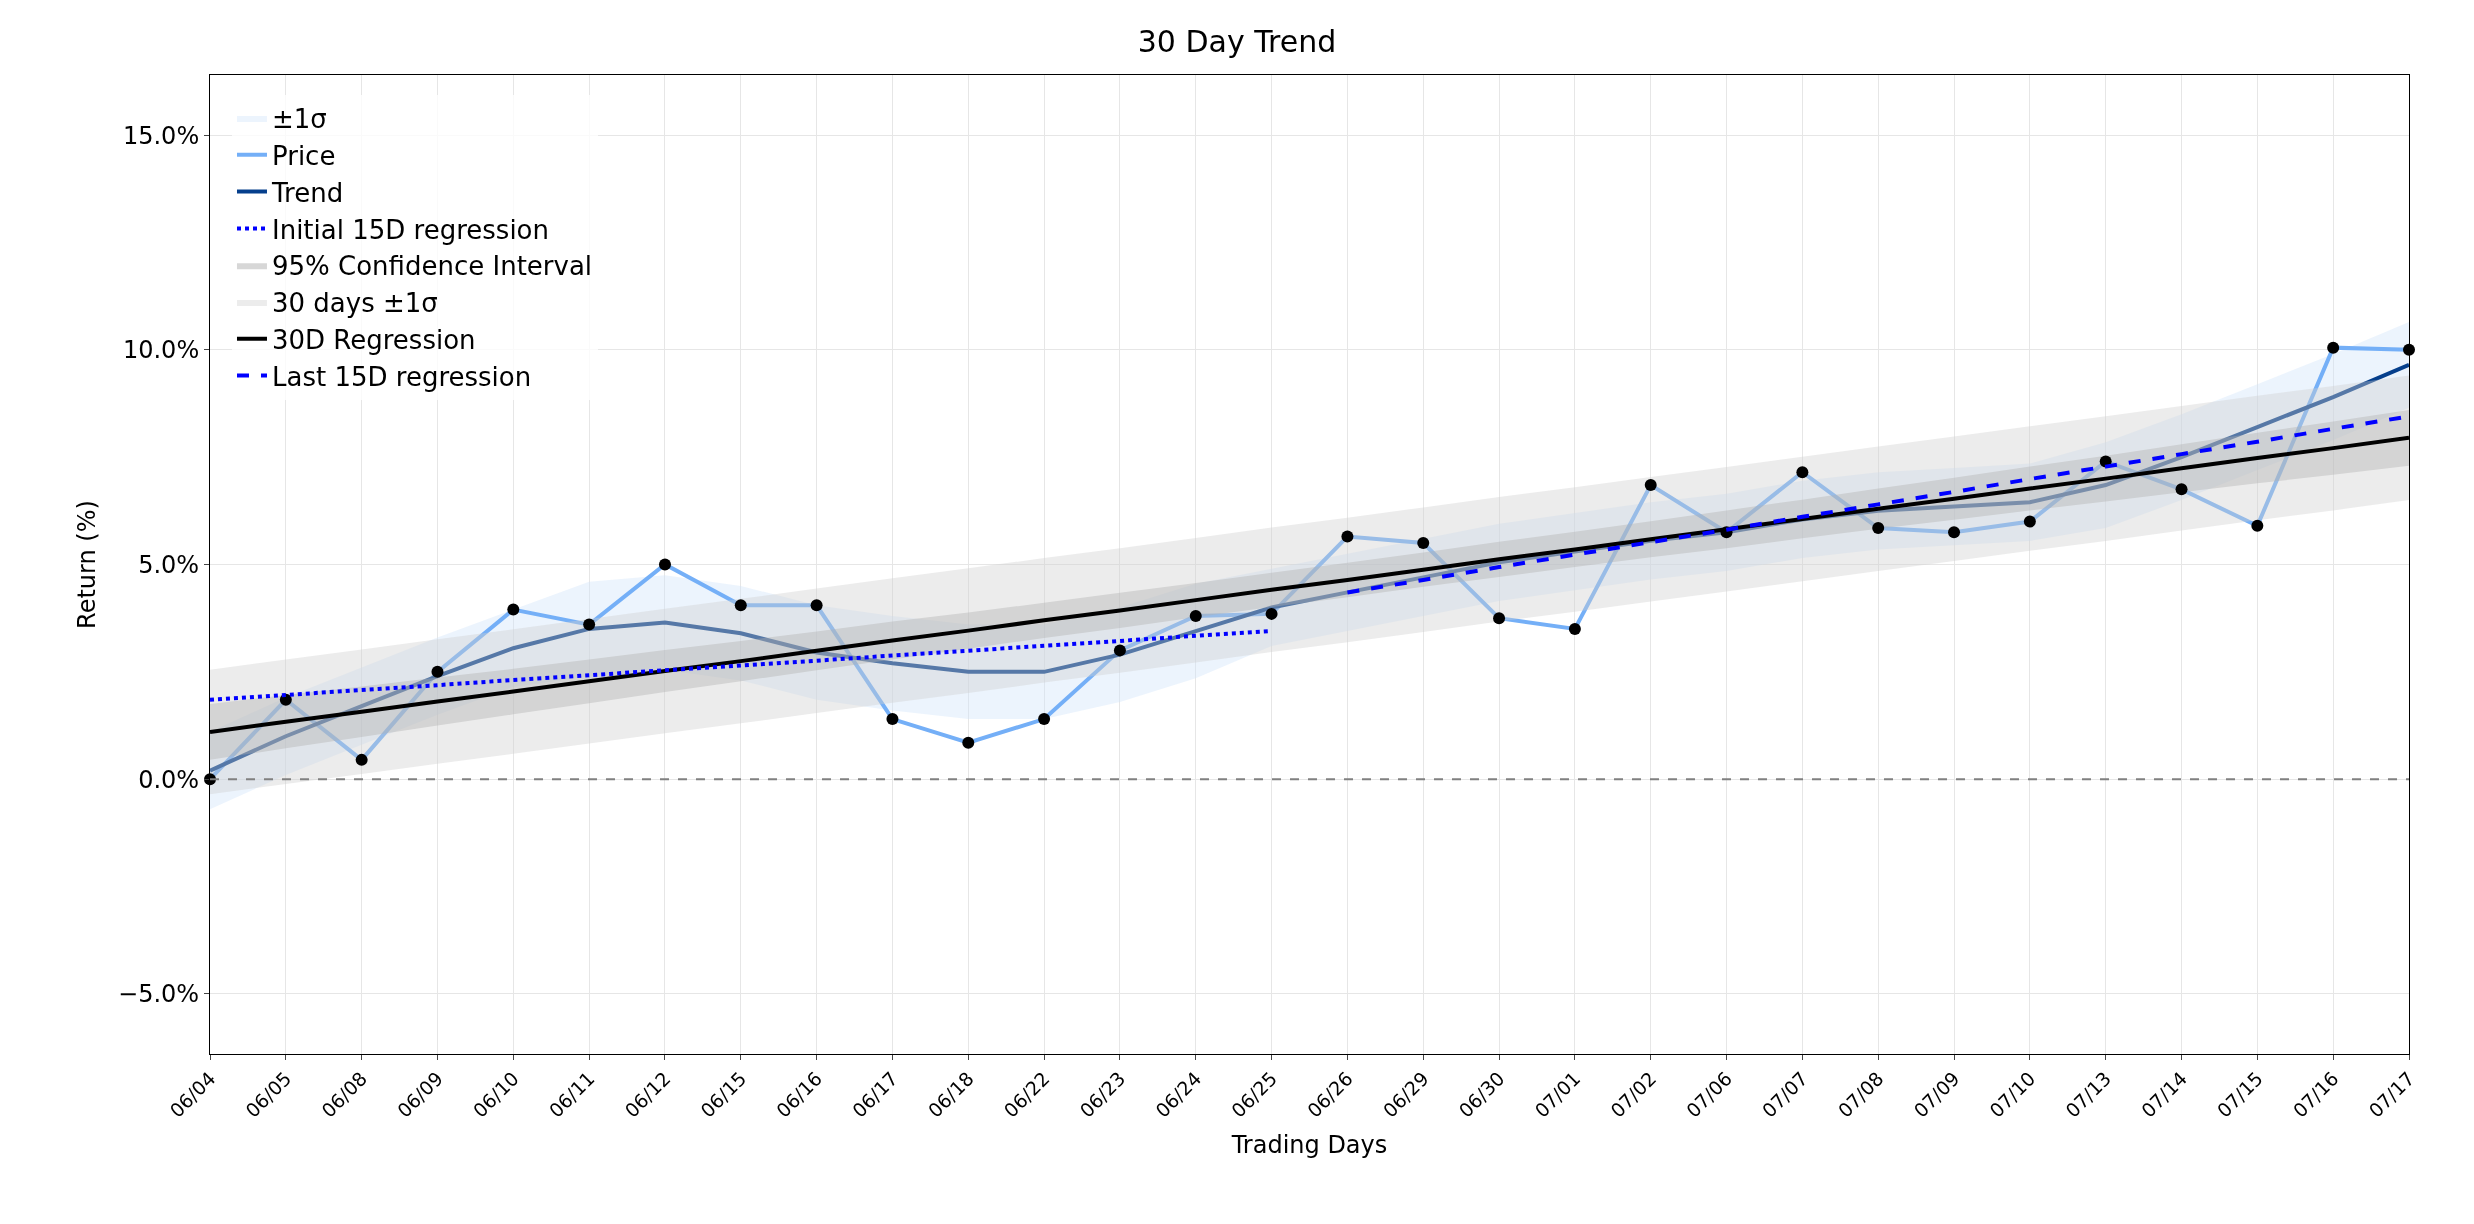 Image resolution: width=2474 pixels, height=1224 pixels. What do you see at coordinates (169, 564) in the screenshot?
I see `y-tick-label: 5.0%` at bounding box center [169, 564].